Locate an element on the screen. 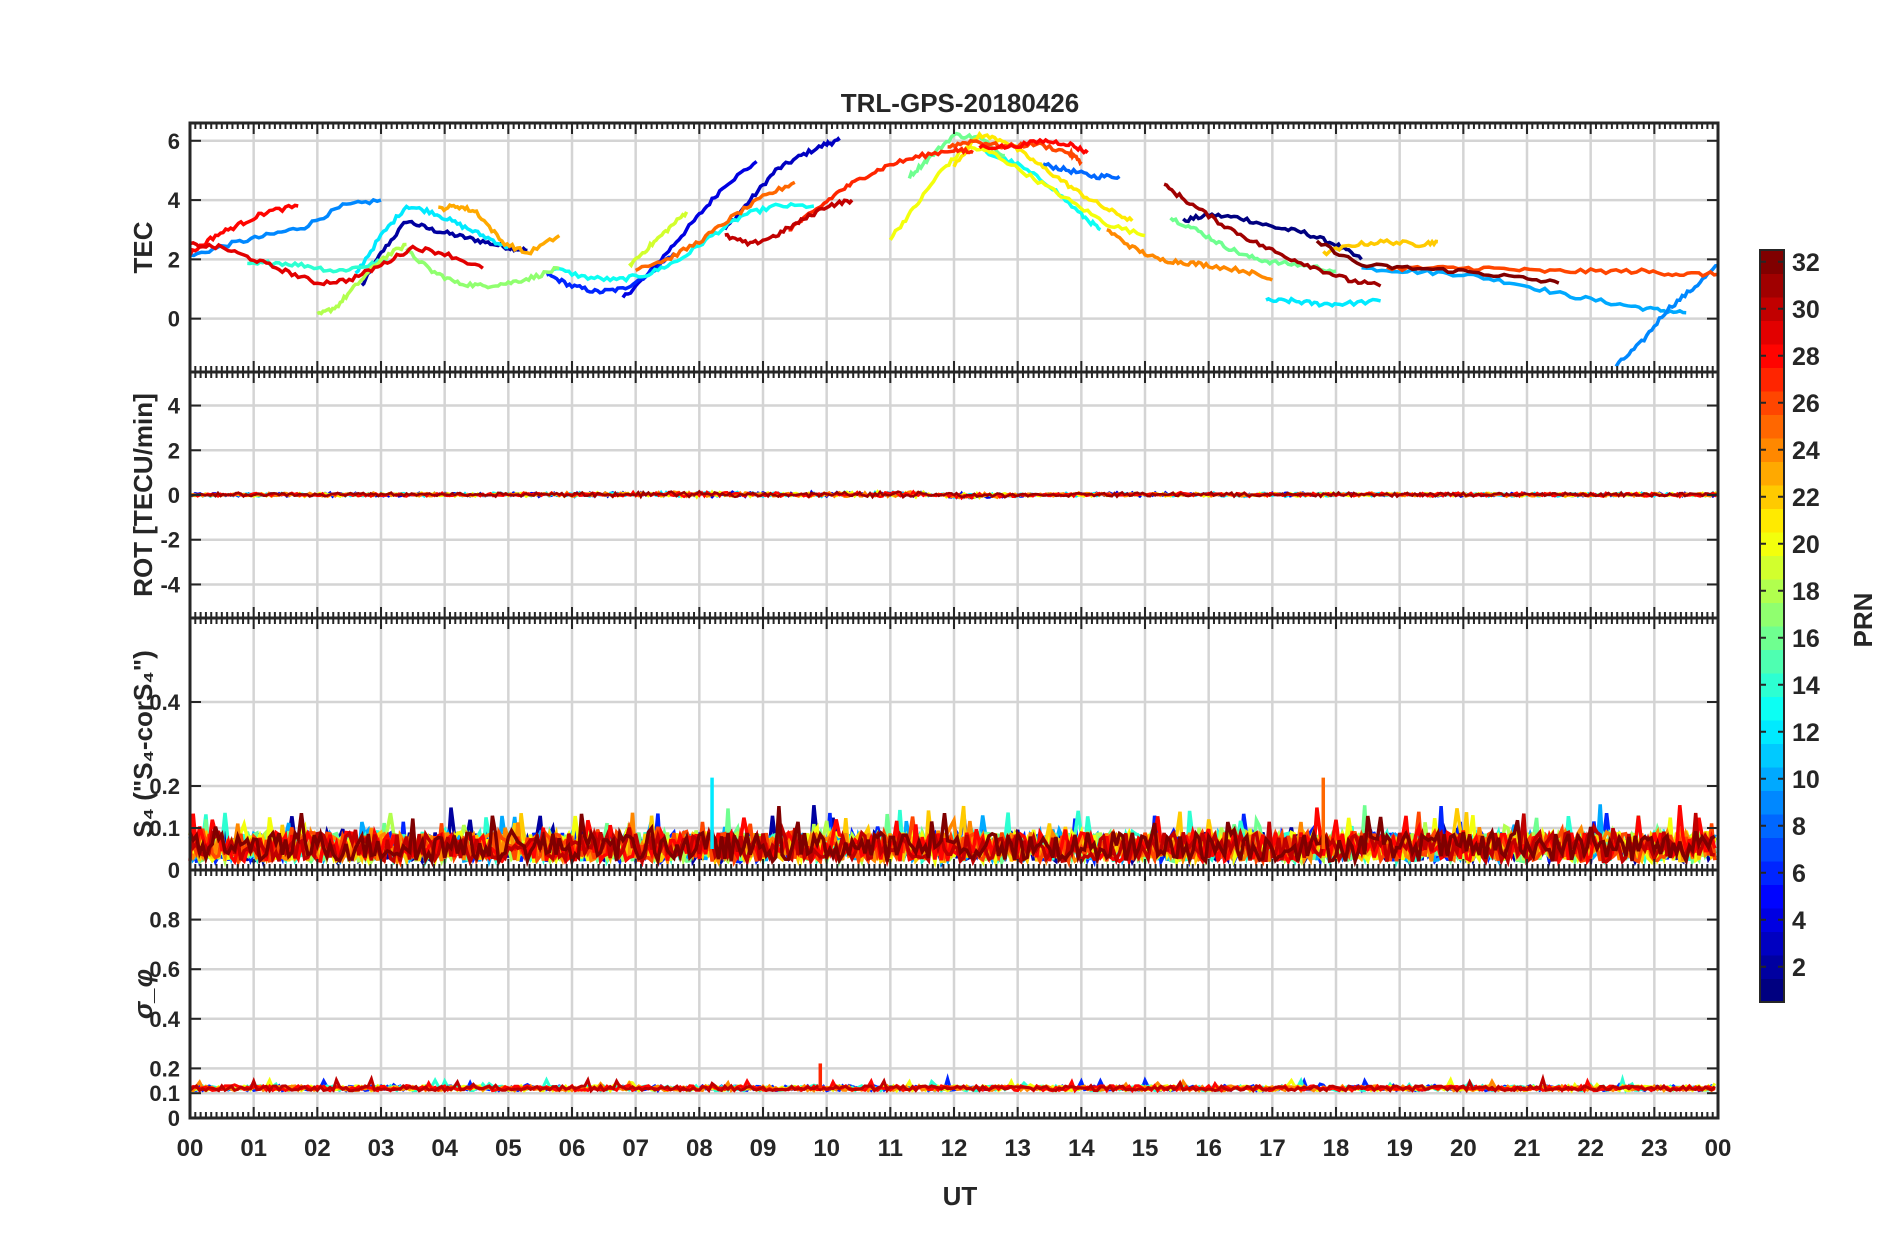  x-tick-label: 04 is located at coordinates (444, 1148).